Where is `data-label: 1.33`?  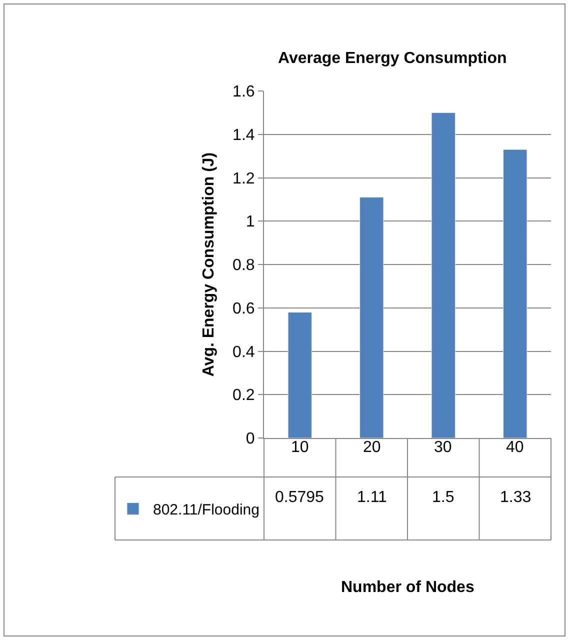 data-label: 1.33 is located at coordinates (516, 497).